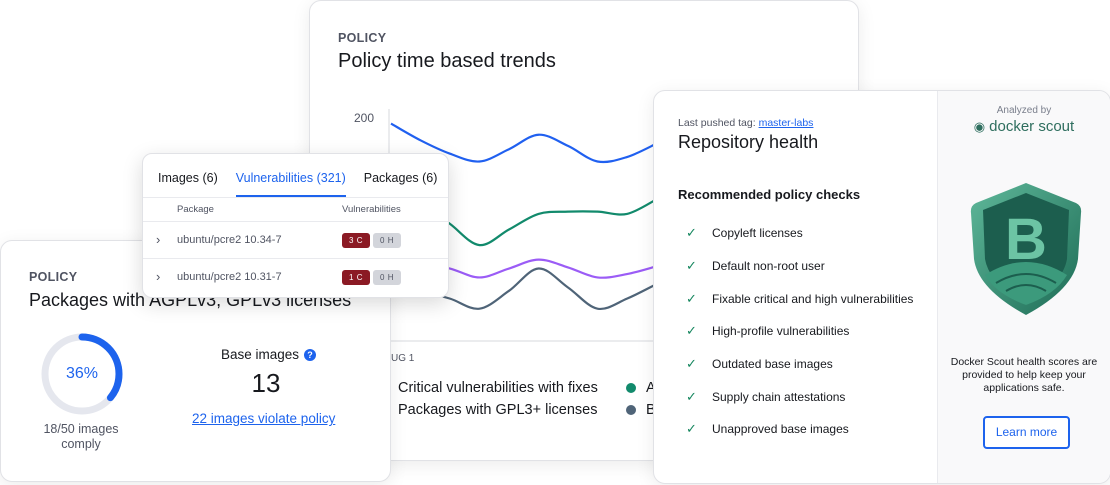 The height and width of the screenshot is (485, 1110). I want to click on grade-letter: B, so click(1026, 239).